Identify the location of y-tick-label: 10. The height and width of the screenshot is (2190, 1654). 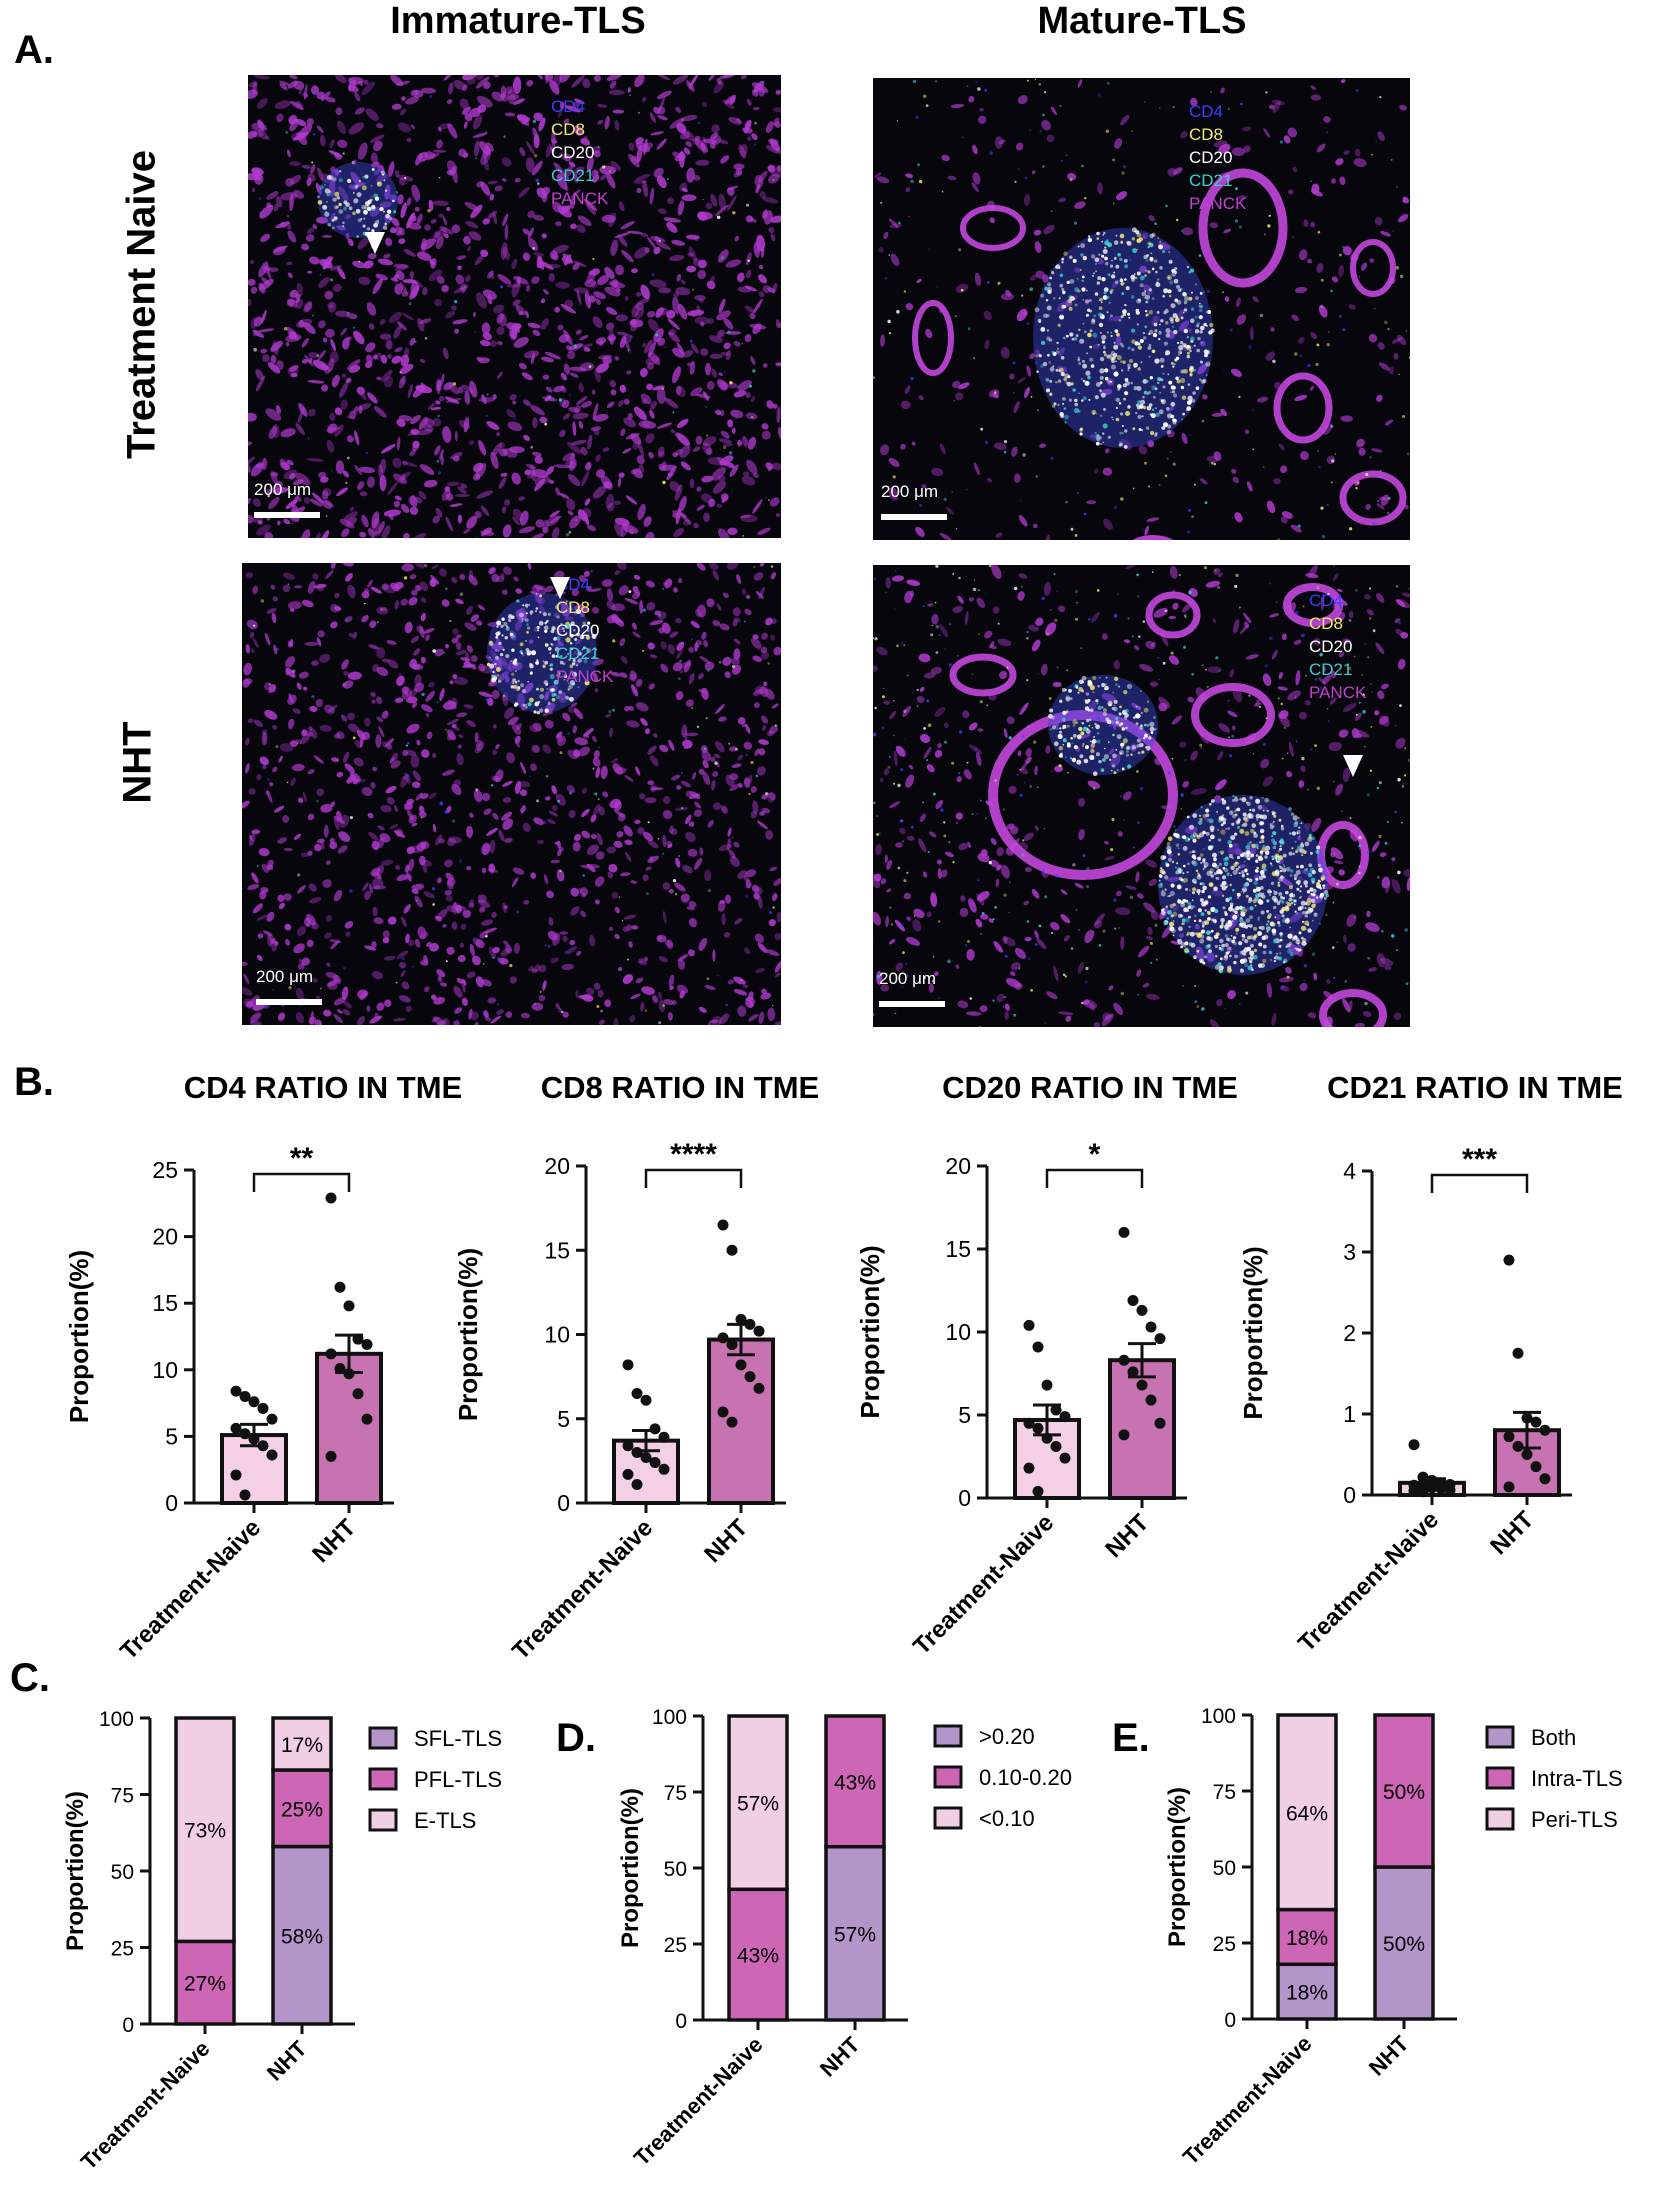
(557, 1335).